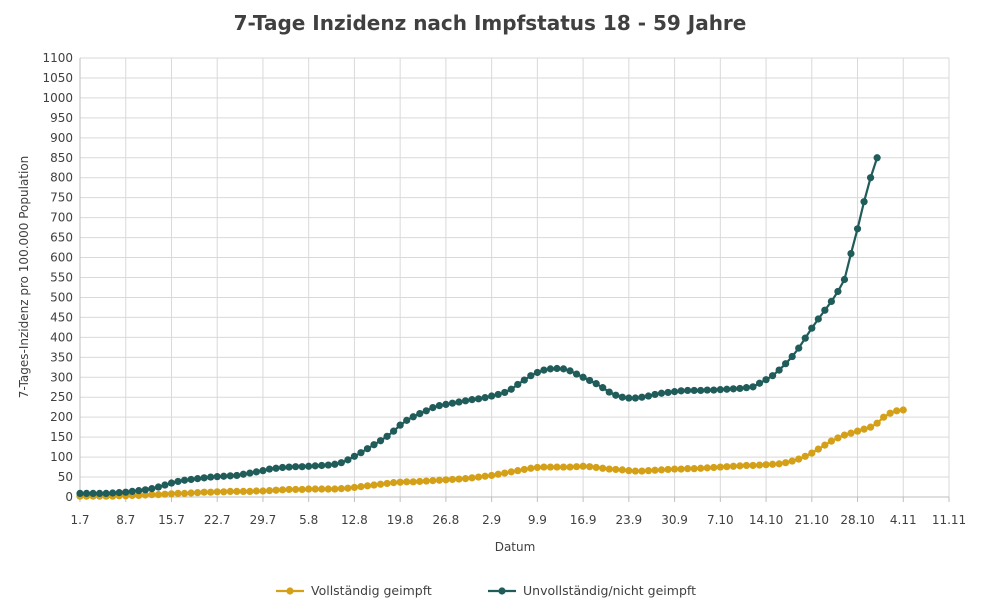  Describe the element at coordinates (61, 218) in the screenshot. I see `y-tick-label: 700` at that location.